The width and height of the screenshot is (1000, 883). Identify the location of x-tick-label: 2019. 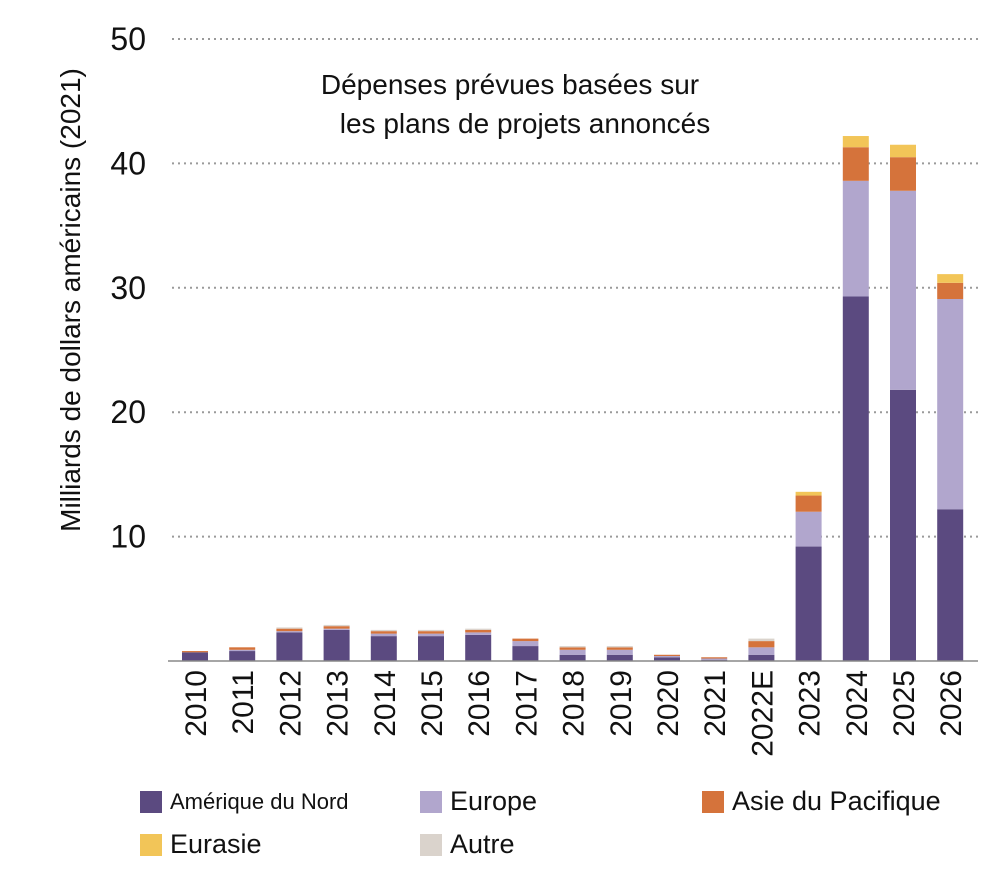
(621, 703).